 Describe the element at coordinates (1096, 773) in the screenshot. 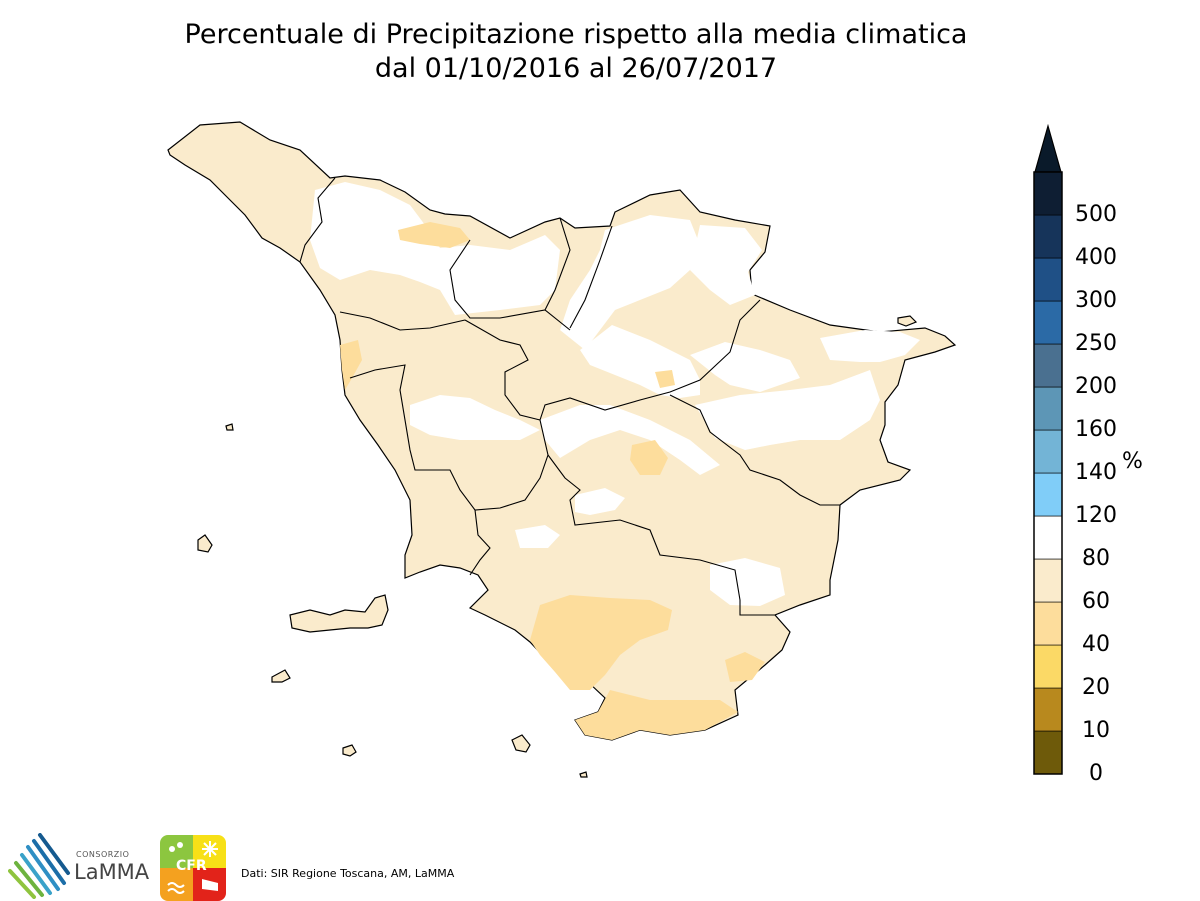

I see `colorbar-tick-label: 0` at that location.